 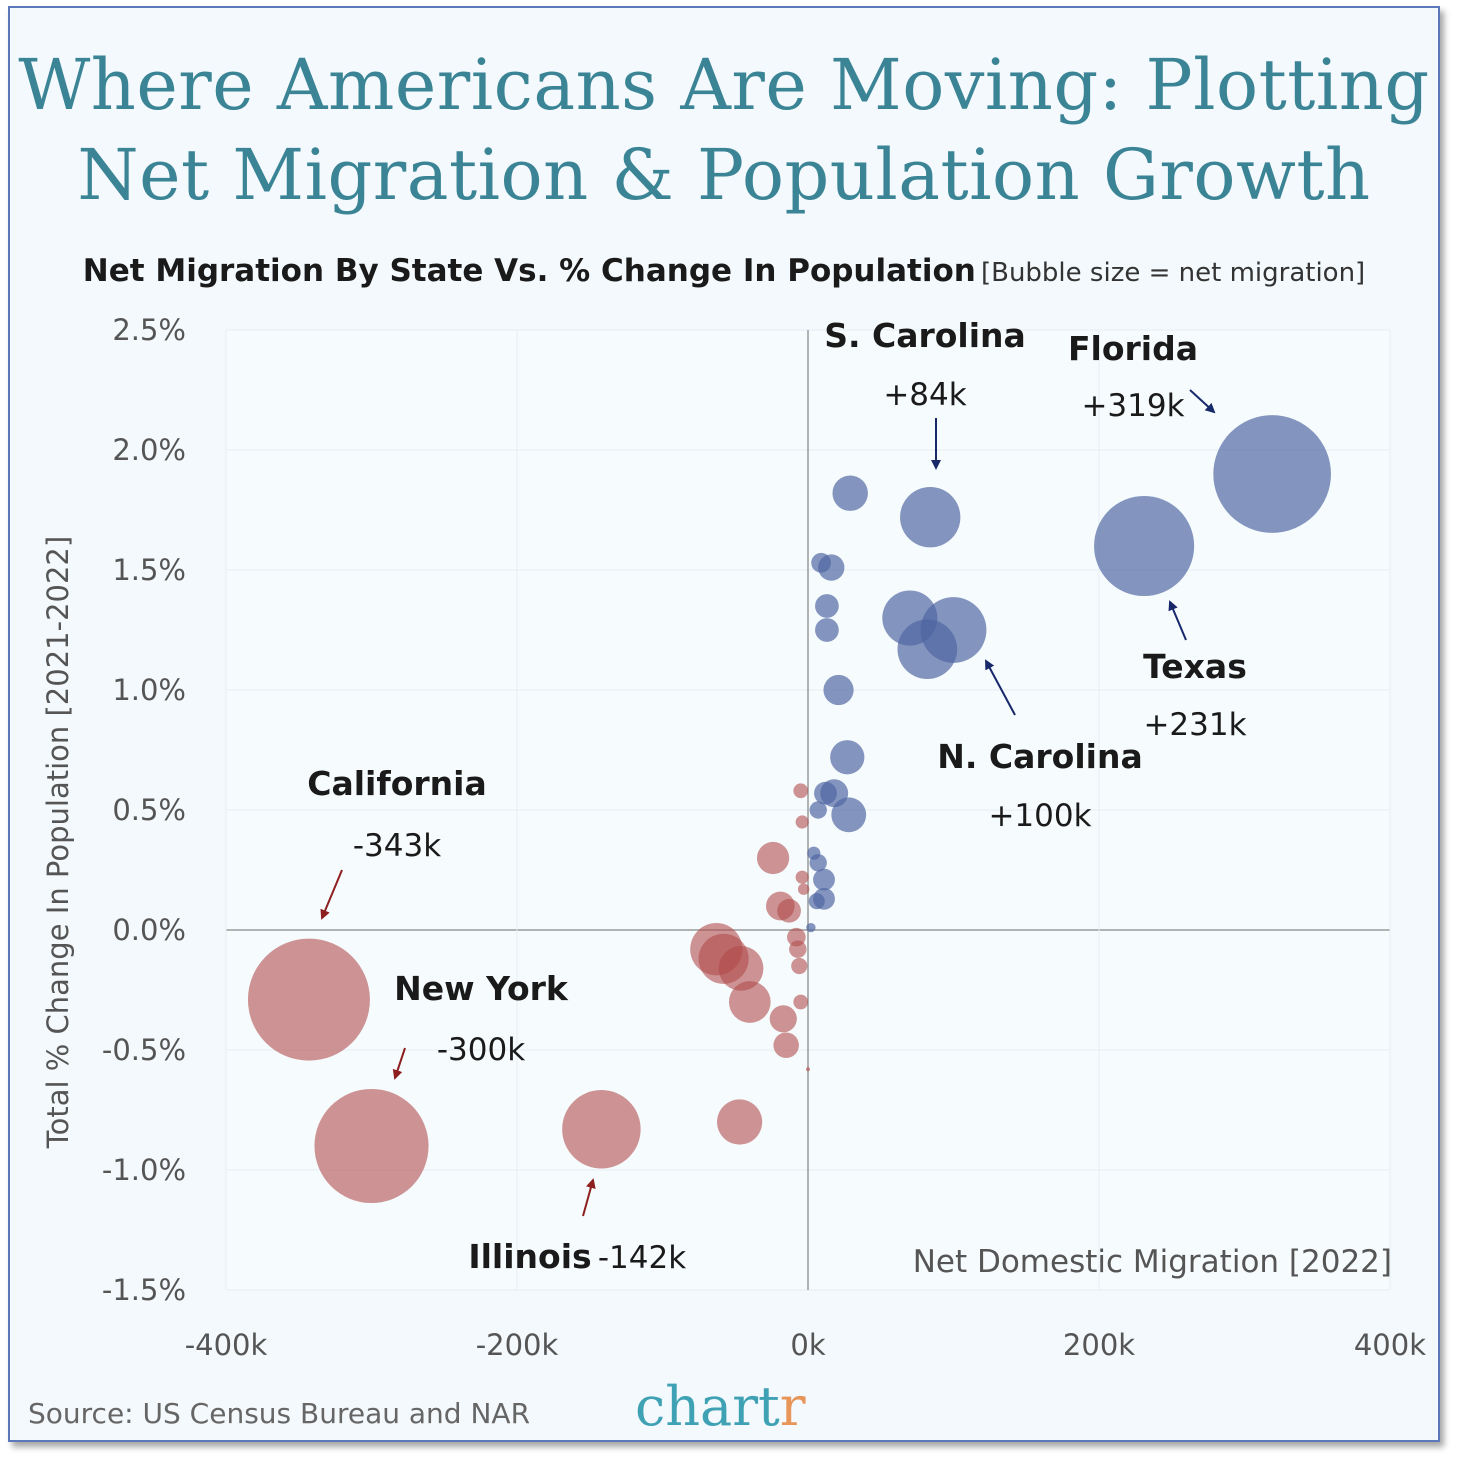 I want to click on label-s-carolina: S. Carolina, so click(x=925, y=335).